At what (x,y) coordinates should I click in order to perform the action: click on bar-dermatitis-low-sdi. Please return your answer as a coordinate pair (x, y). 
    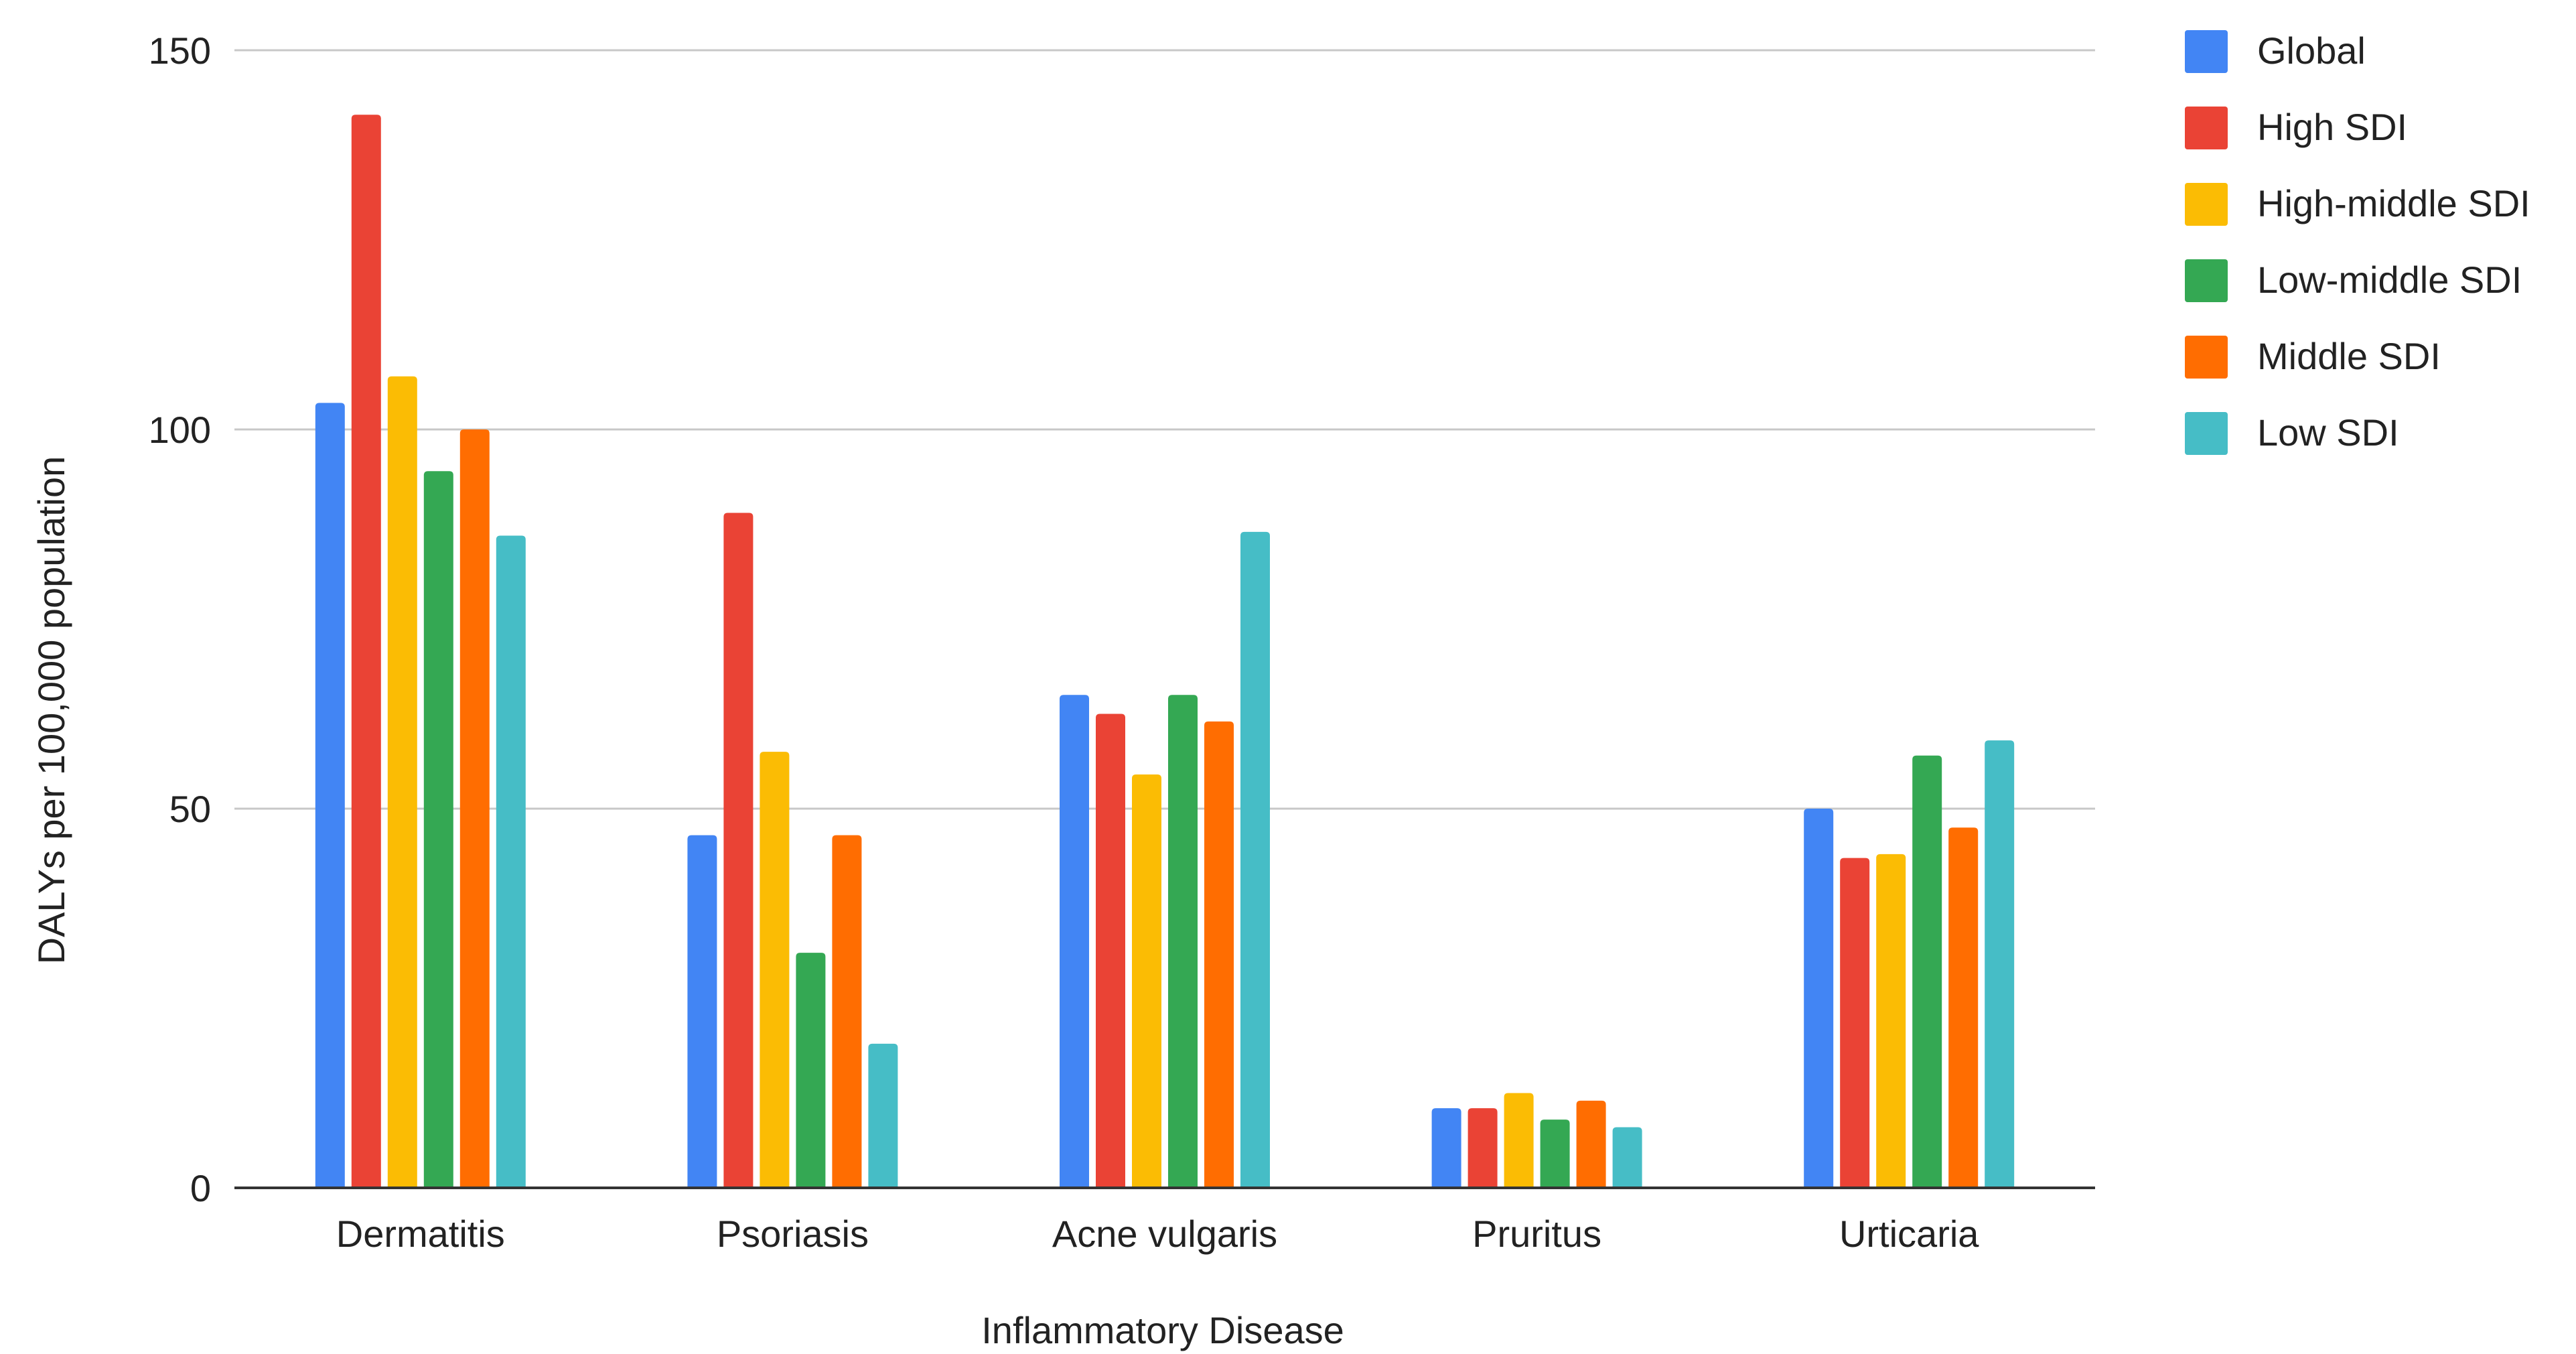
    Looking at the image, I should click on (511, 861).